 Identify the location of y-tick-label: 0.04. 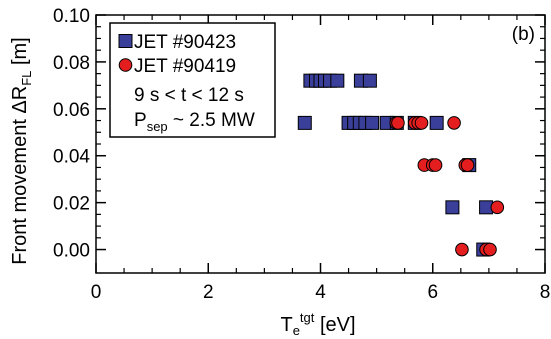
(71, 157).